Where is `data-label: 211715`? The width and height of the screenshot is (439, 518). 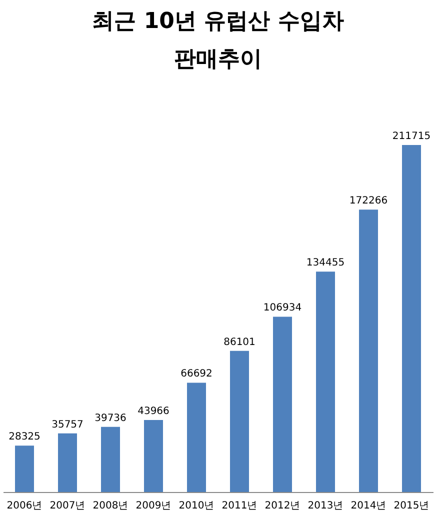 data-label: 211715 is located at coordinates (411, 136).